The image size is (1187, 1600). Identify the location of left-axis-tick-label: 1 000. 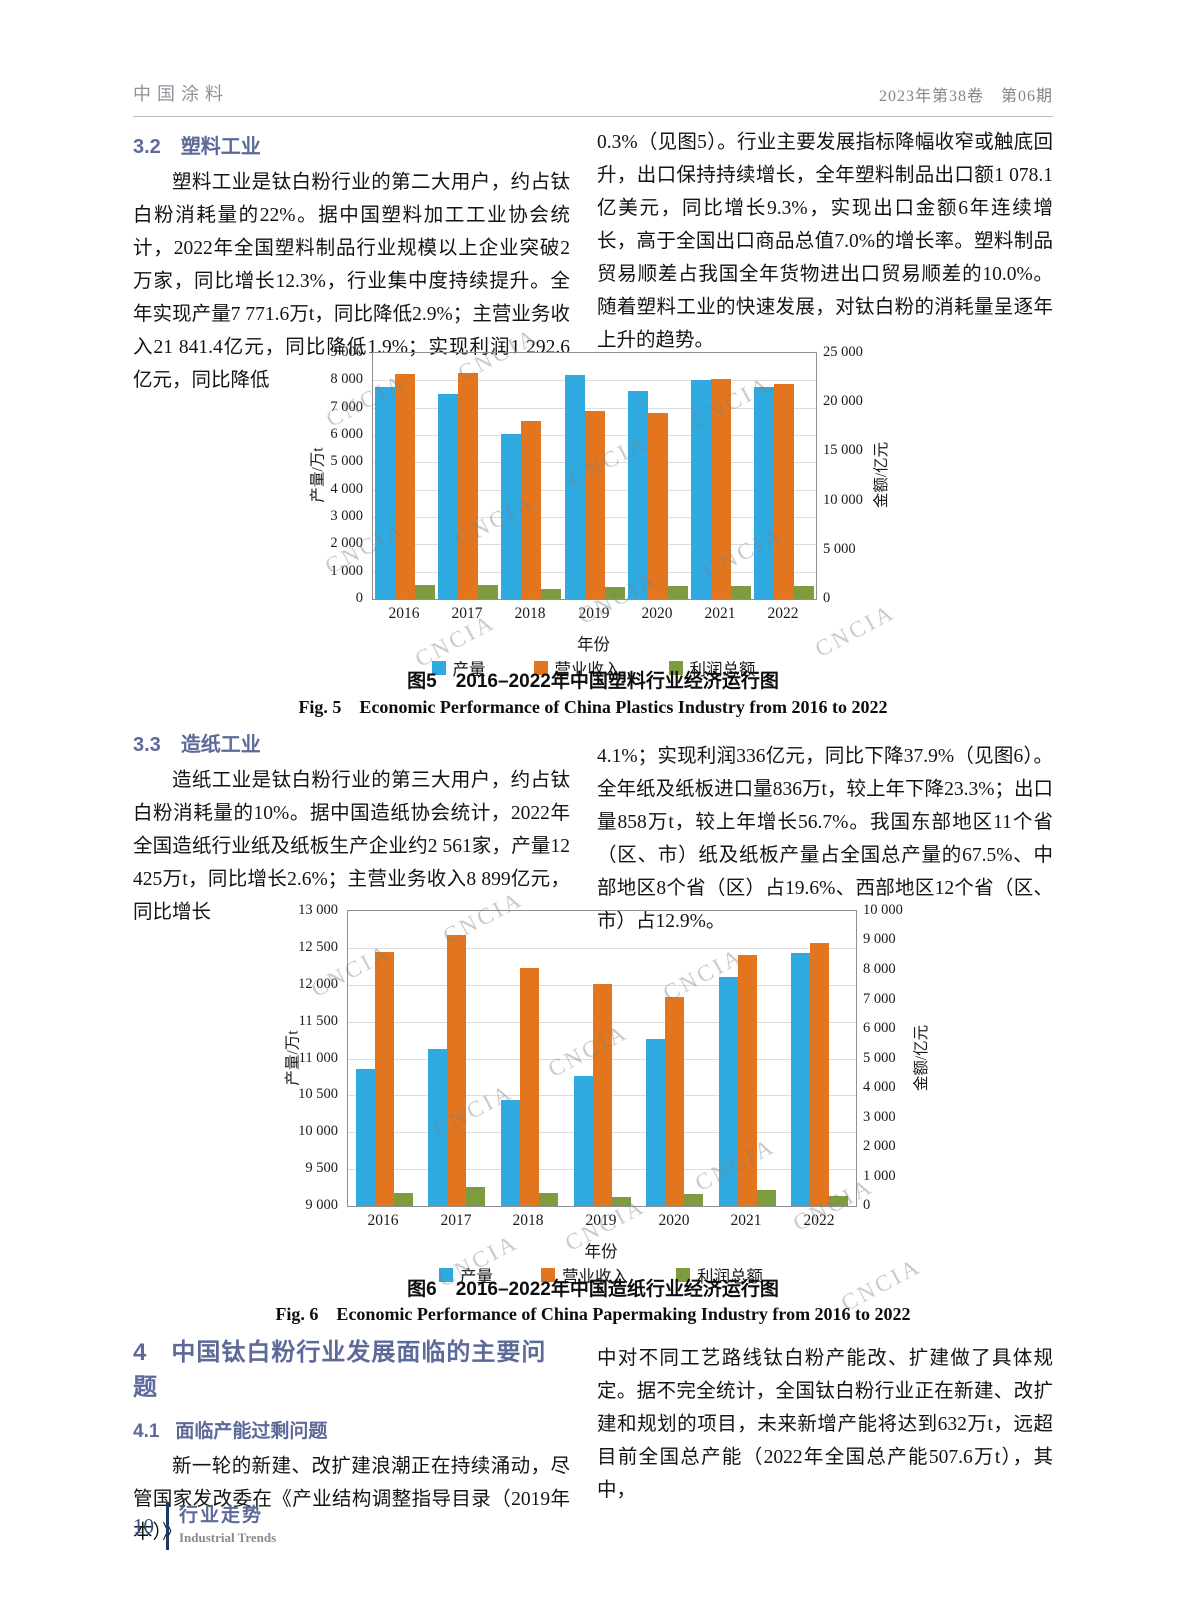
(346, 571).